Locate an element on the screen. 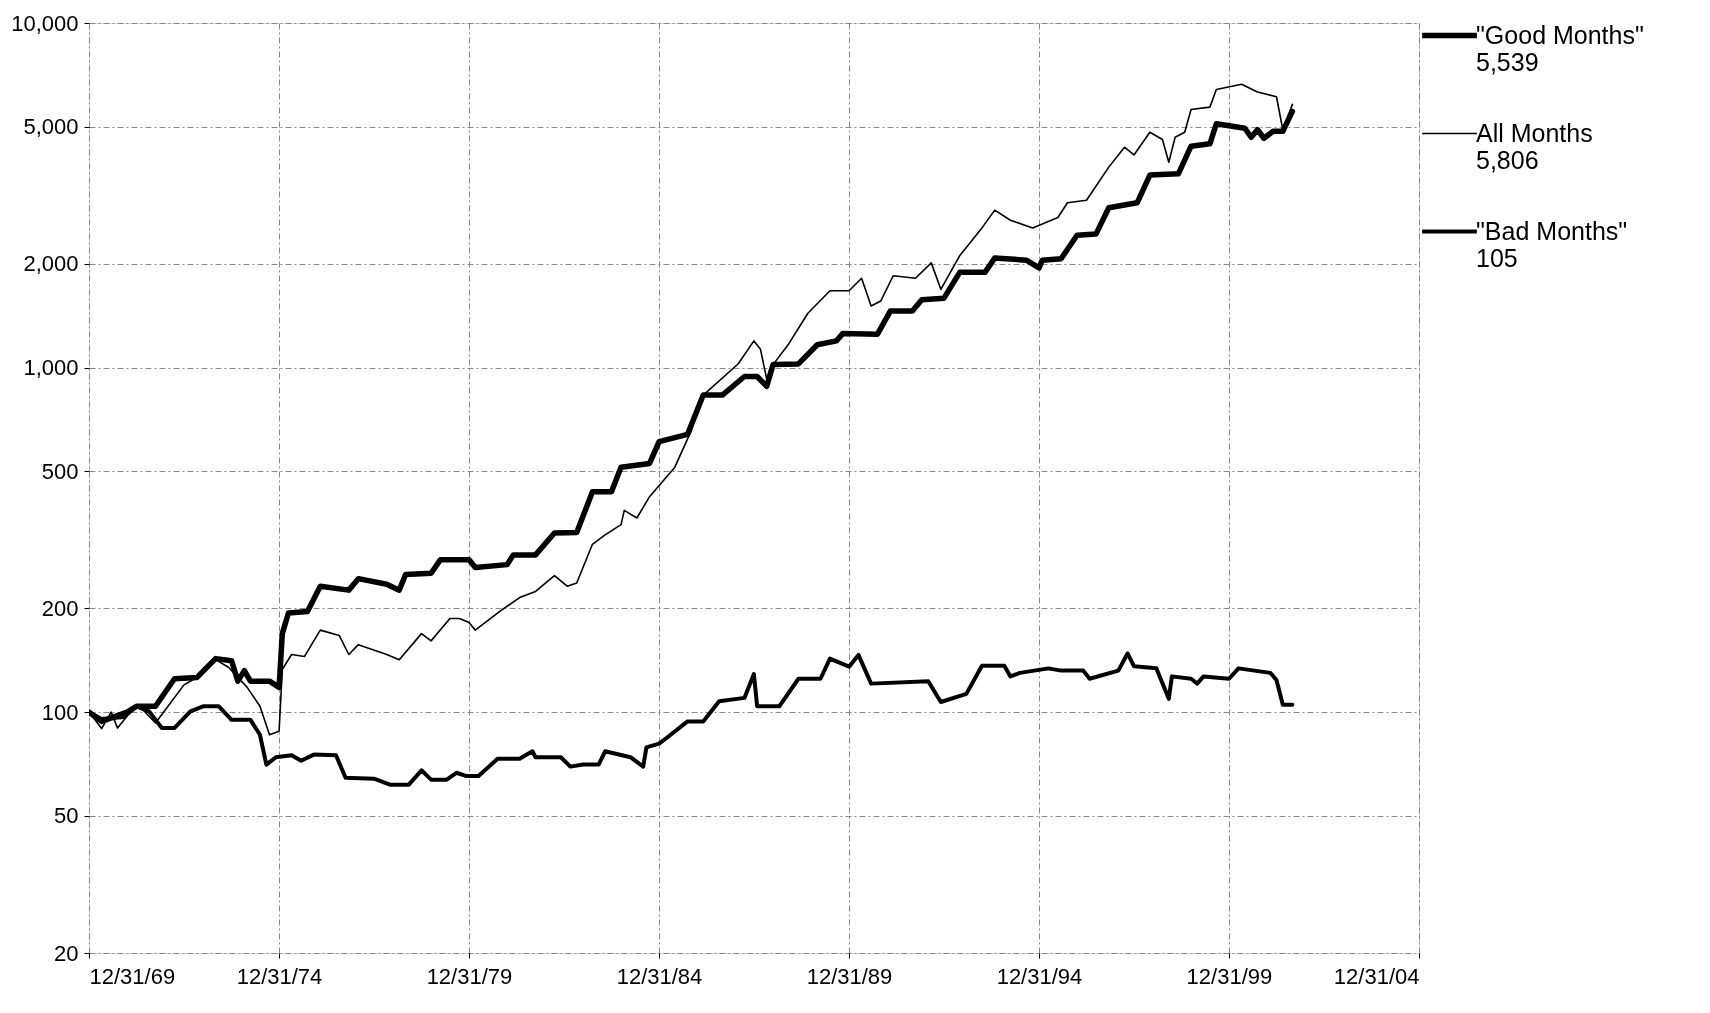 The height and width of the screenshot is (1013, 1710). legend-label: "Bad Months" is located at coordinates (1552, 230).